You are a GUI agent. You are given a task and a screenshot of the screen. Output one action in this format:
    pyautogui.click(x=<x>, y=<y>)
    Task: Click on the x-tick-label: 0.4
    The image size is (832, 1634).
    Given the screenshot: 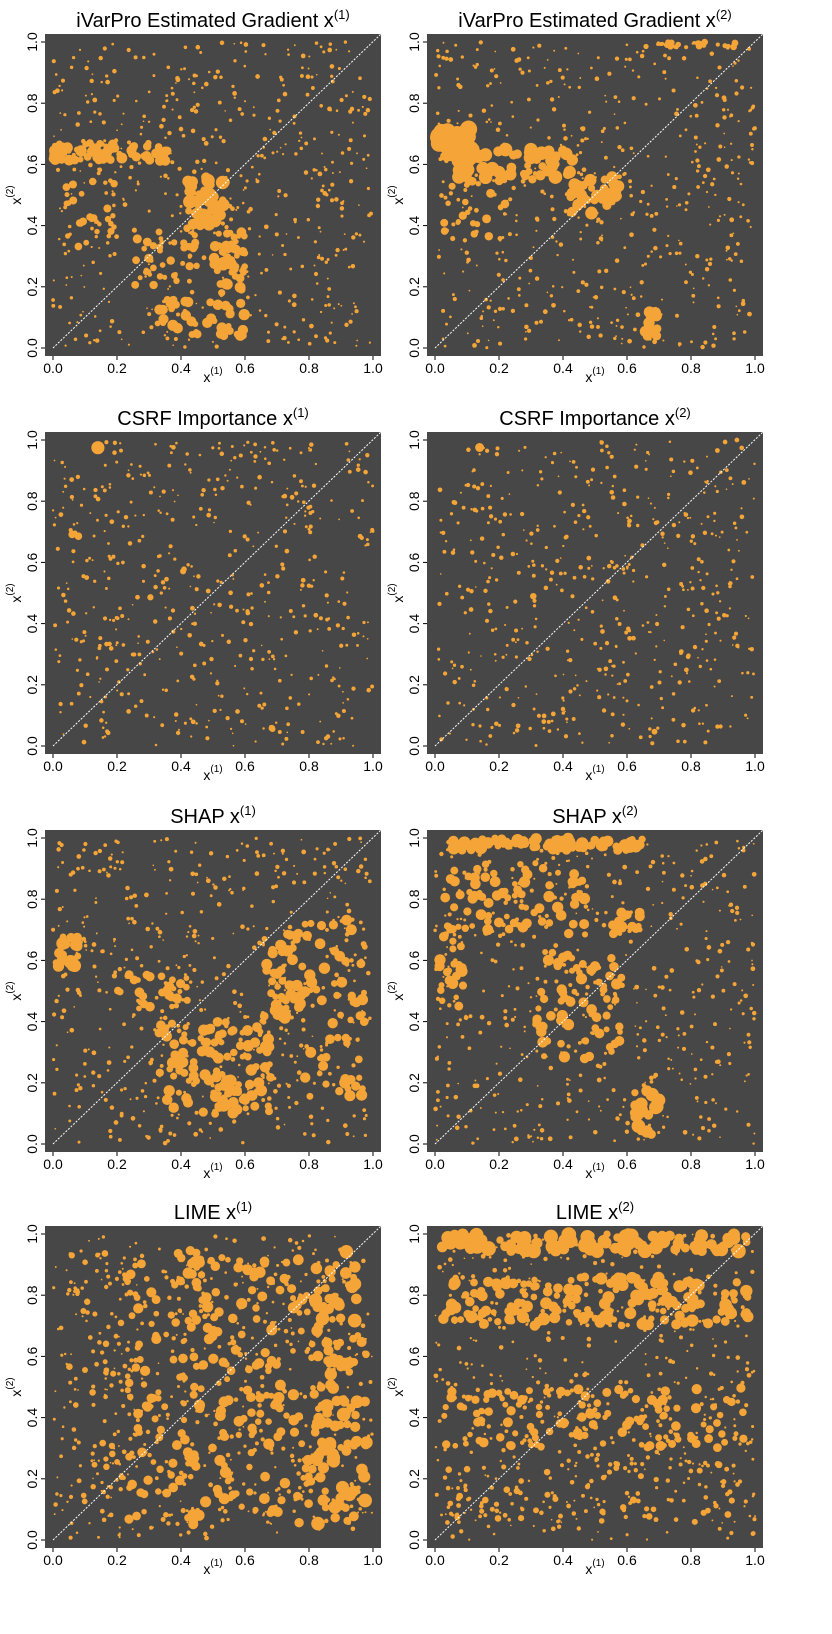 What is the action you would take?
    pyautogui.click(x=563, y=368)
    